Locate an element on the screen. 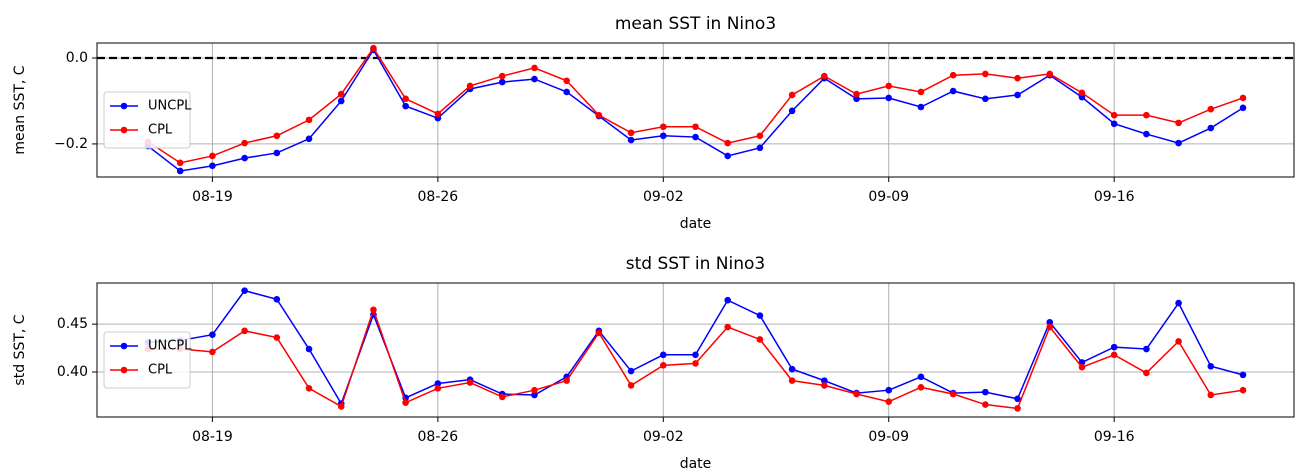 Image resolution: width=1295 pixels, height=475 pixels. y-axis-label: std SST, C is located at coordinates (20, 349).